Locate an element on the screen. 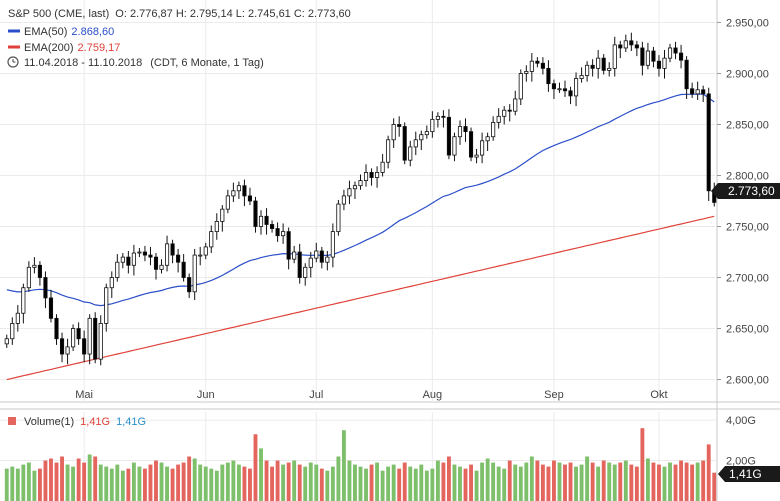  volume-bars is located at coordinates (360, 464).